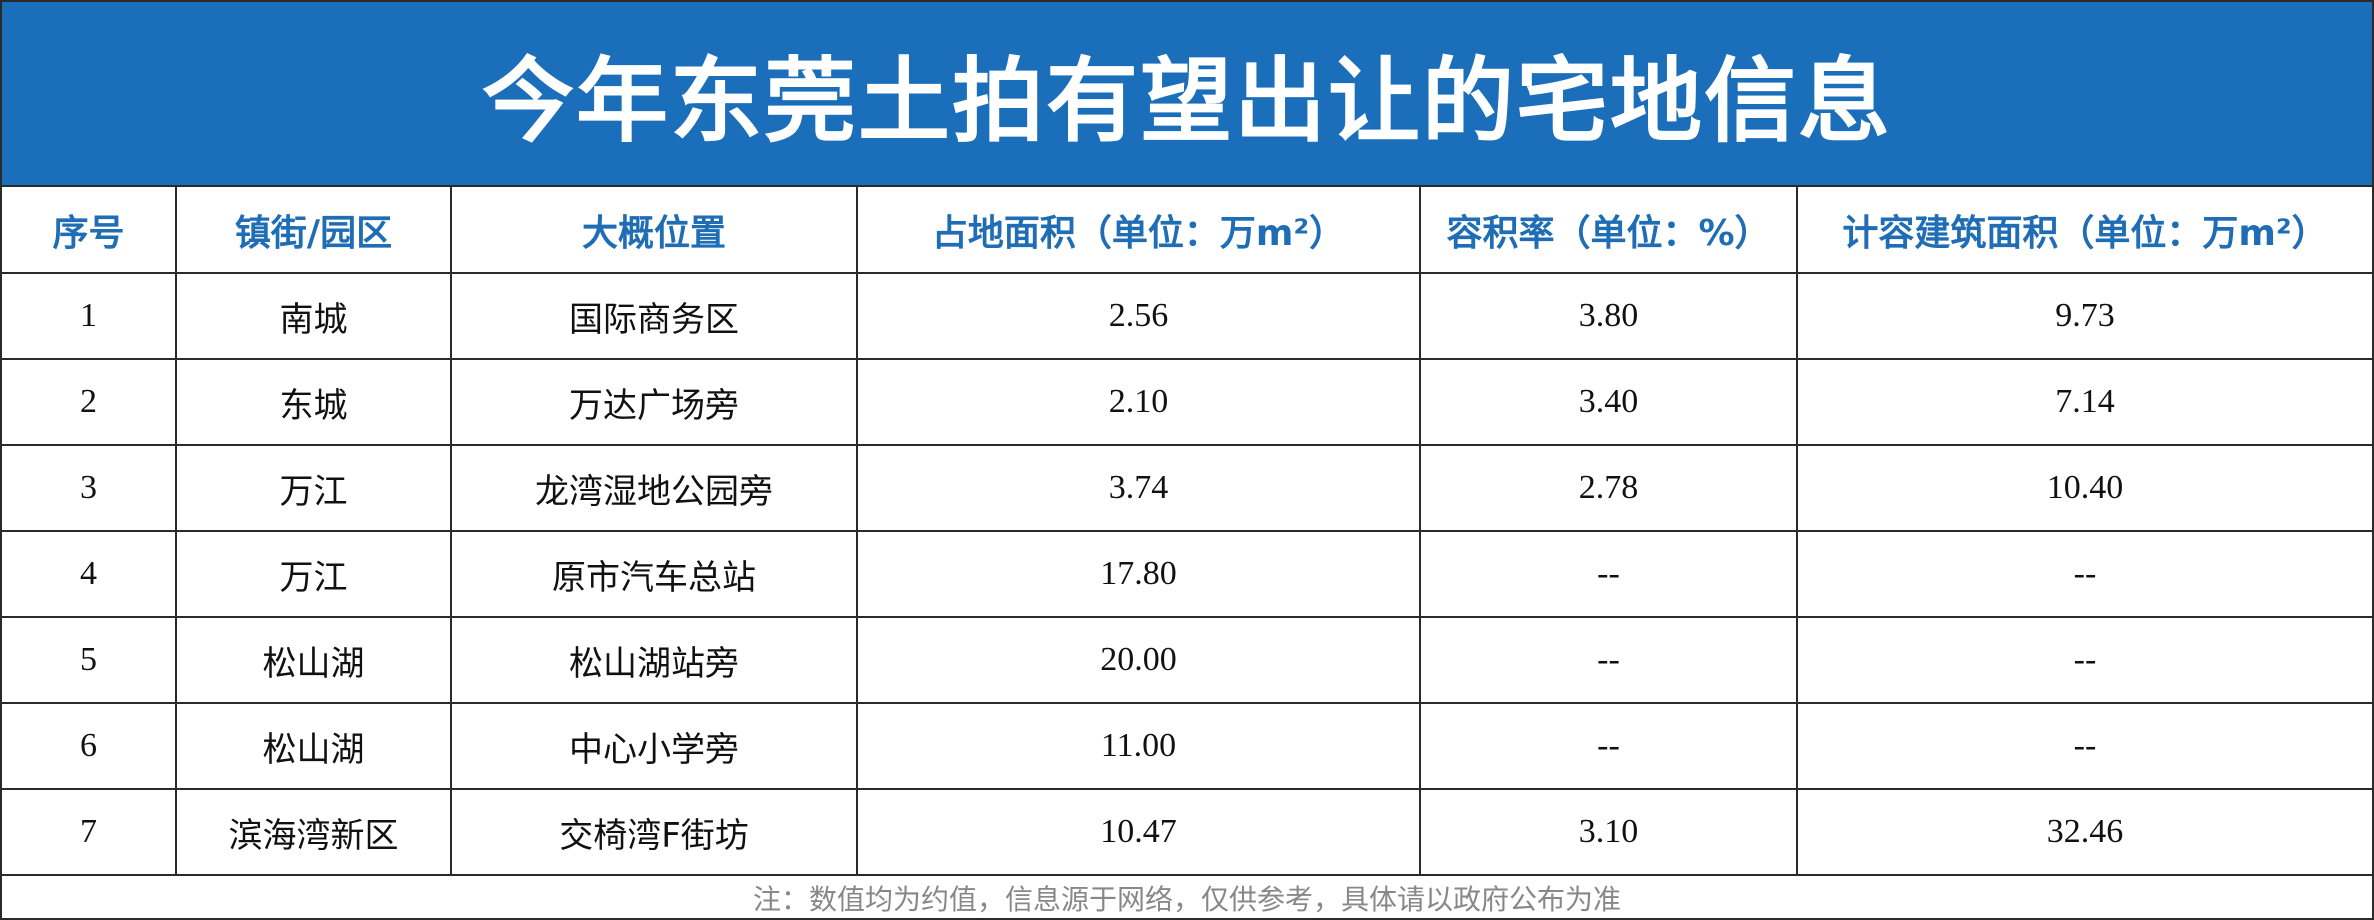  What do you see at coordinates (1608, 229) in the screenshot?
I see `header-cell: 容积率（单位：%）` at bounding box center [1608, 229].